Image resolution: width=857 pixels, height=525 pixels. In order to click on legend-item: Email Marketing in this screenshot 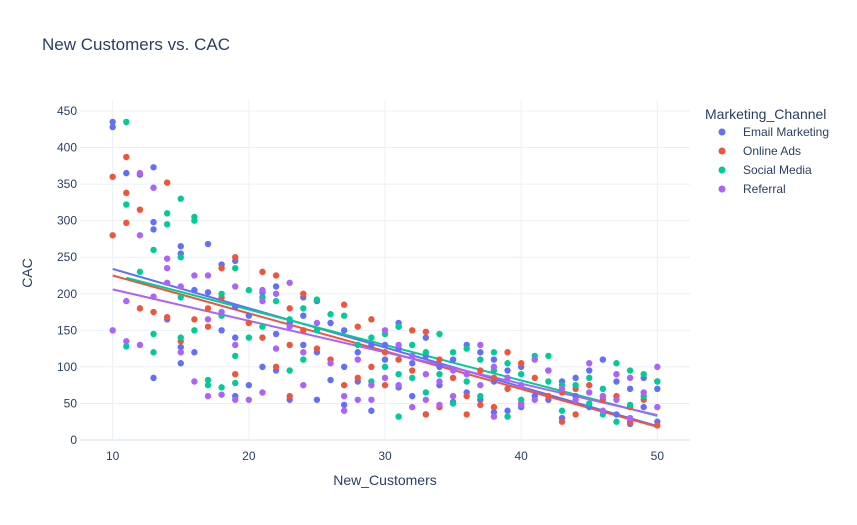, I will do `click(774, 132)`.